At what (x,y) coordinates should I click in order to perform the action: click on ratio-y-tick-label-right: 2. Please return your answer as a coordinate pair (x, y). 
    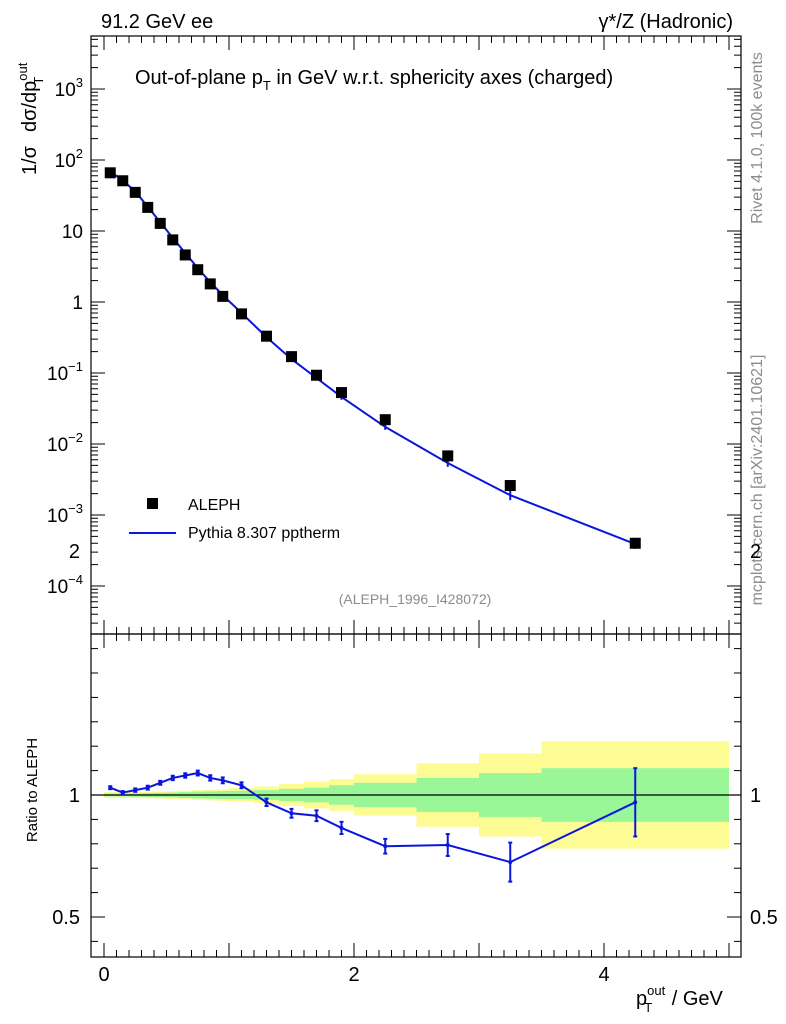
    Looking at the image, I should click on (755, 552).